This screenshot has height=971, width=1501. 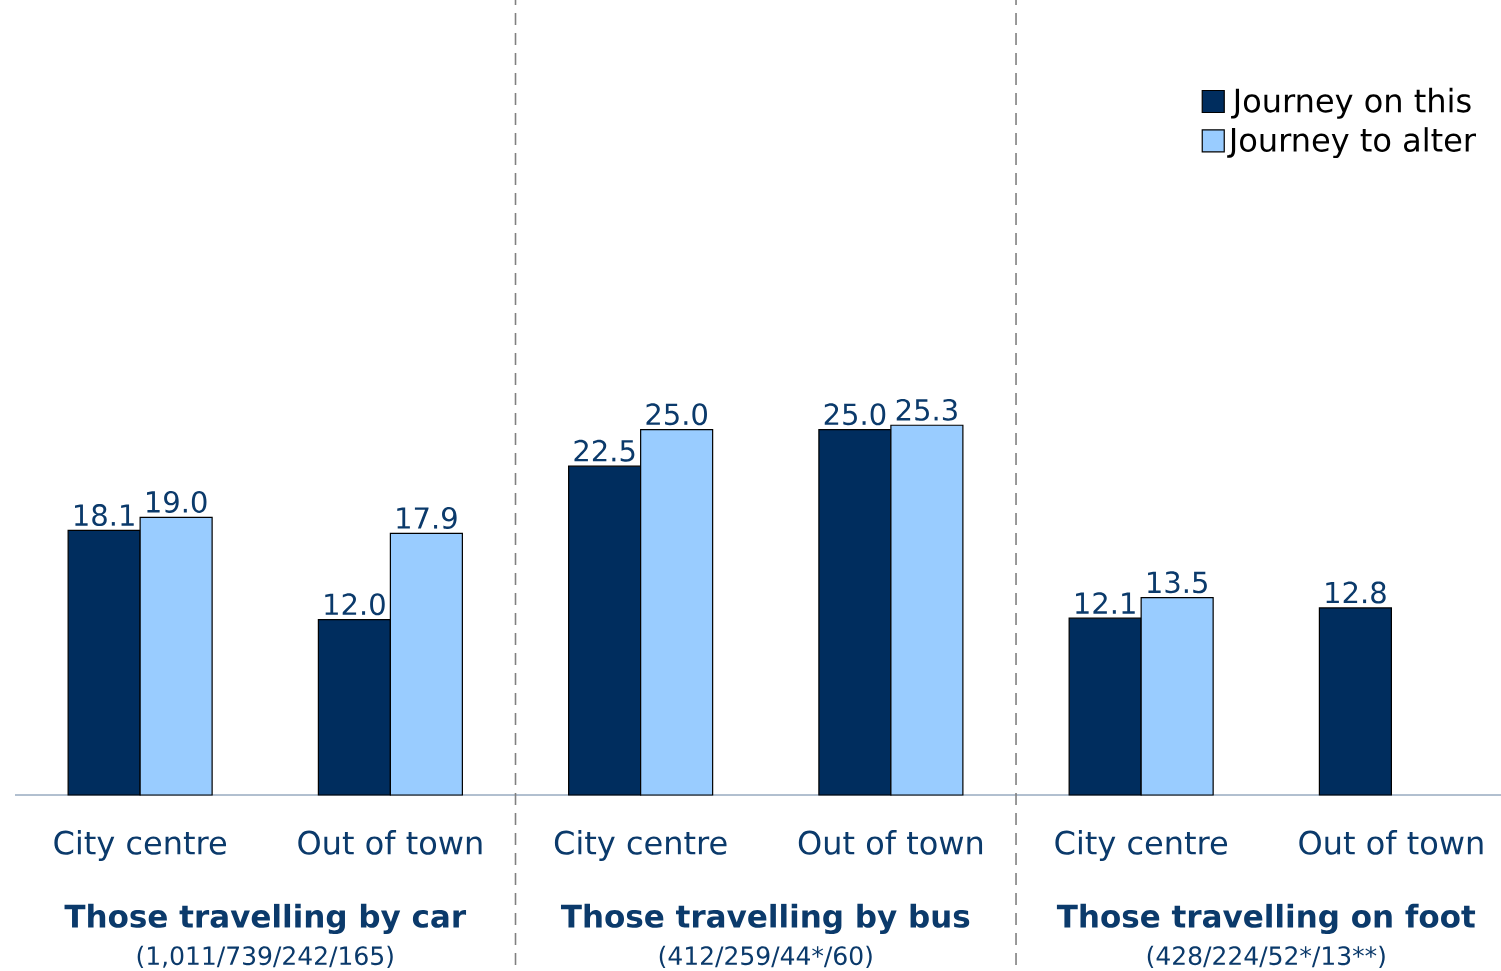 What do you see at coordinates (1177, 582) in the screenshot?
I see `data-label: 13.5` at bounding box center [1177, 582].